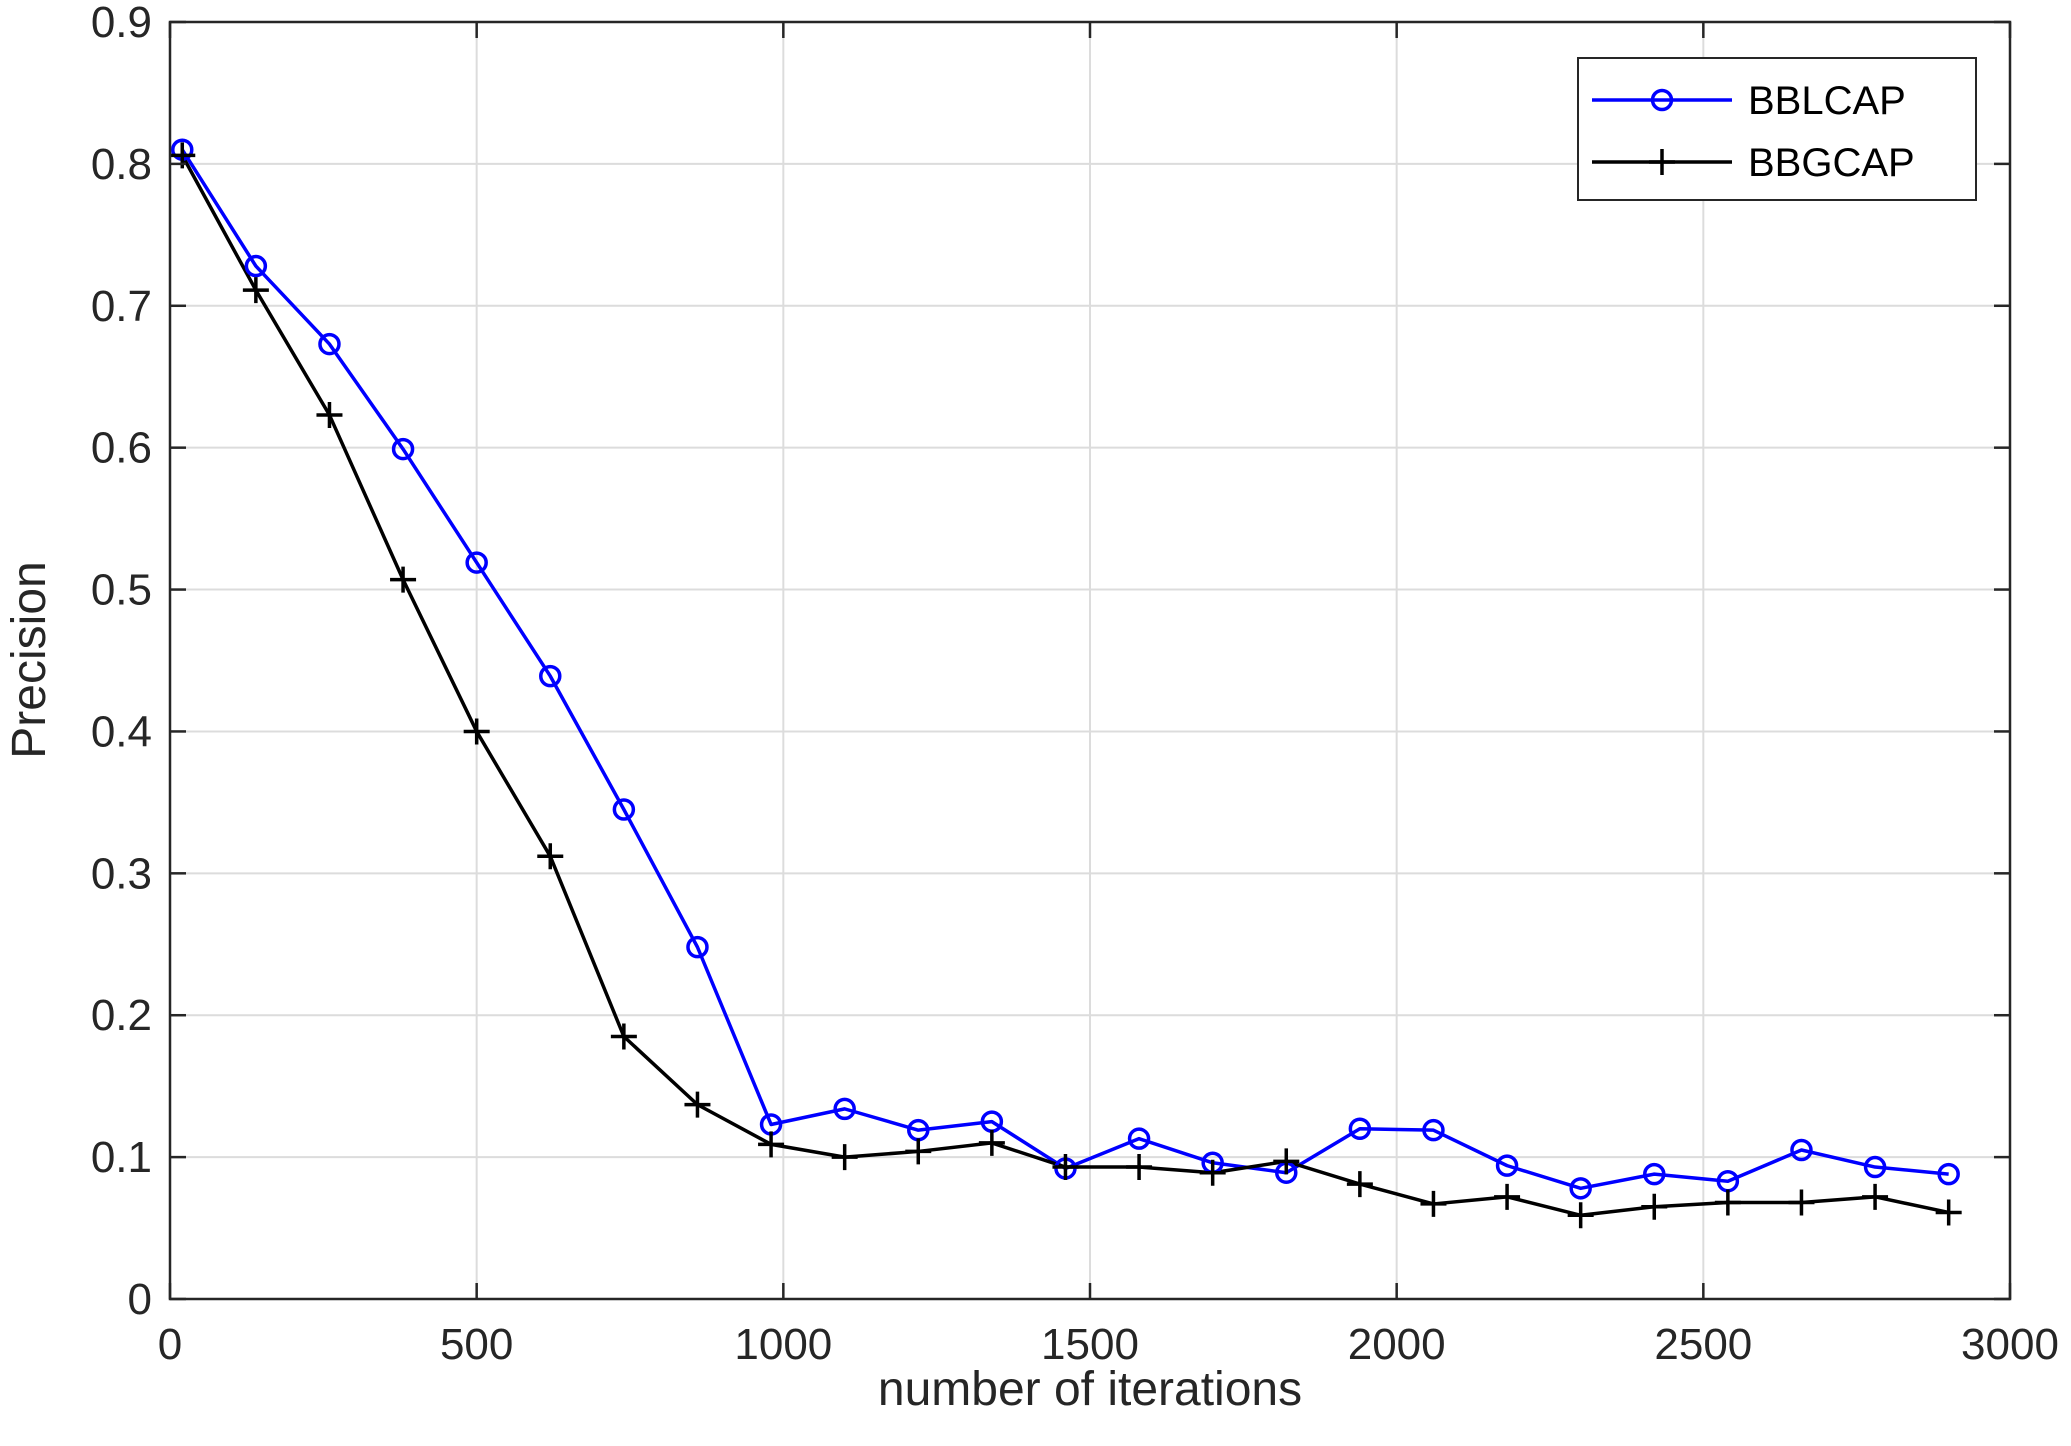 The width and height of the screenshot is (2071, 1446). Describe the element at coordinates (783, 1344) in the screenshot. I see `x-tick-label: 1000` at that location.